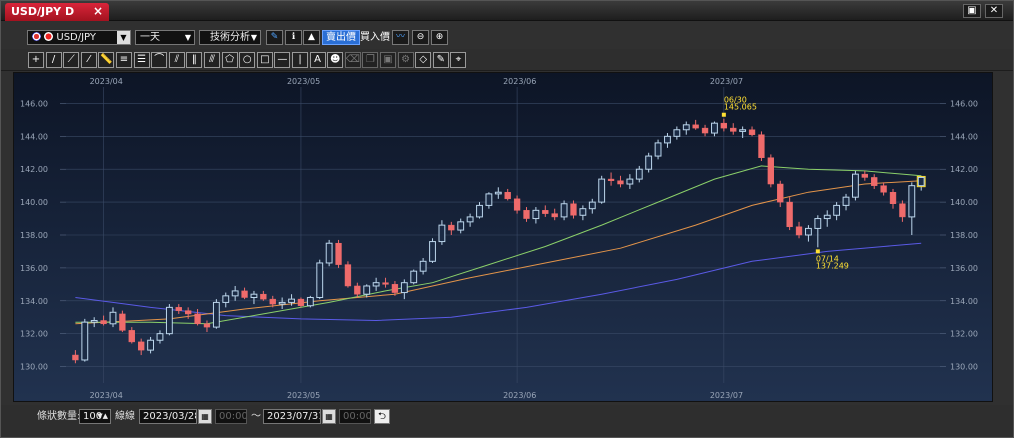 The width and height of the screenshot is (1014, 438). Describe the element at coordinates (231, 416) in the screenshot. I see `start-time-field: 00:00` at that location.